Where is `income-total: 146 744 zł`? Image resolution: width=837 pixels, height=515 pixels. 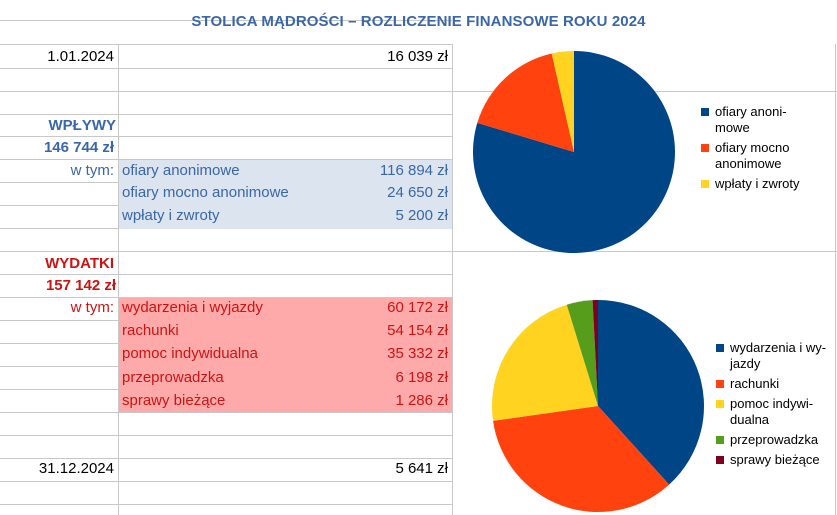
income-total: 146 744 zł is located at coordinates (78, 147).